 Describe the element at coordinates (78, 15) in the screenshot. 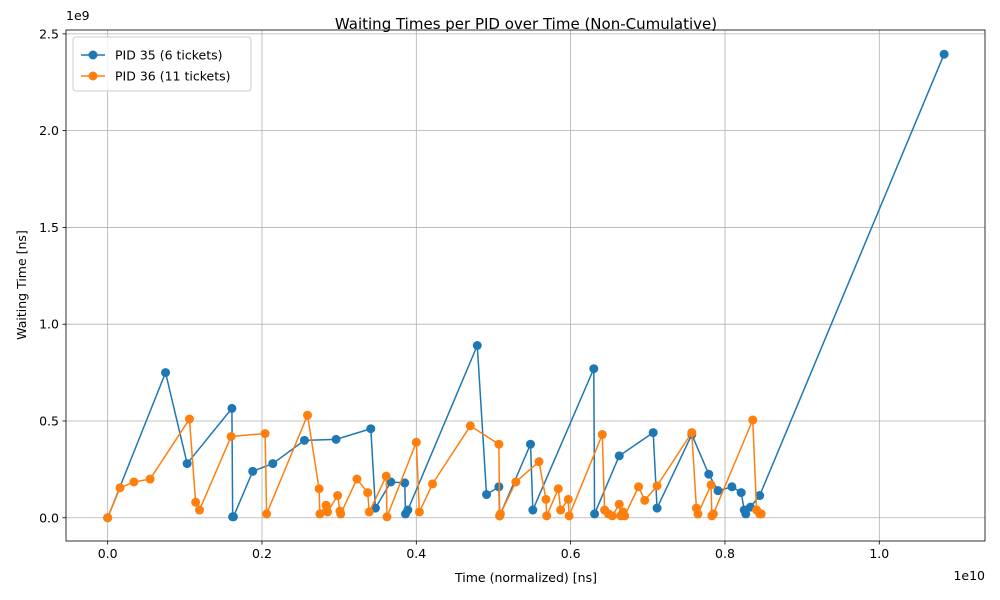

I see `y-exponent-label: 1e9` at that location.